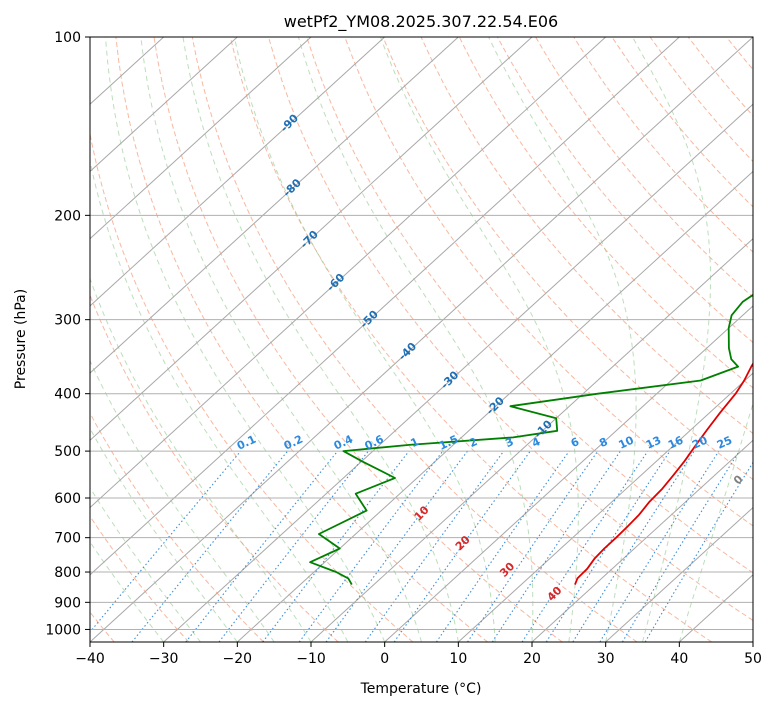 Image resolution: width=775 pixels, height=708 pixels. I want to click on series-line-temperature, so click(663, 473).